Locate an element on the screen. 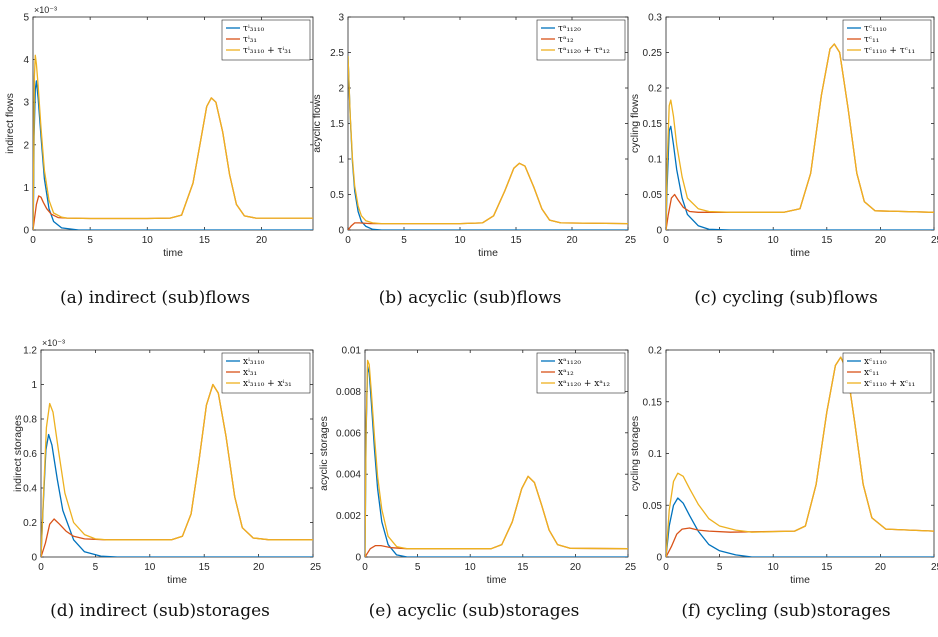  y-tick-label: 0.4 is located at coordinates (30, 489).